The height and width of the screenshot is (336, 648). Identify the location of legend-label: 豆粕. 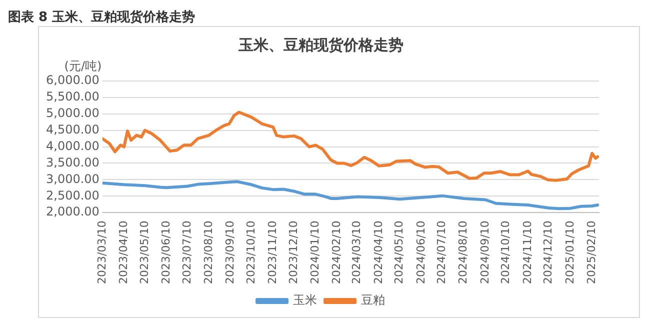
(373, 300).